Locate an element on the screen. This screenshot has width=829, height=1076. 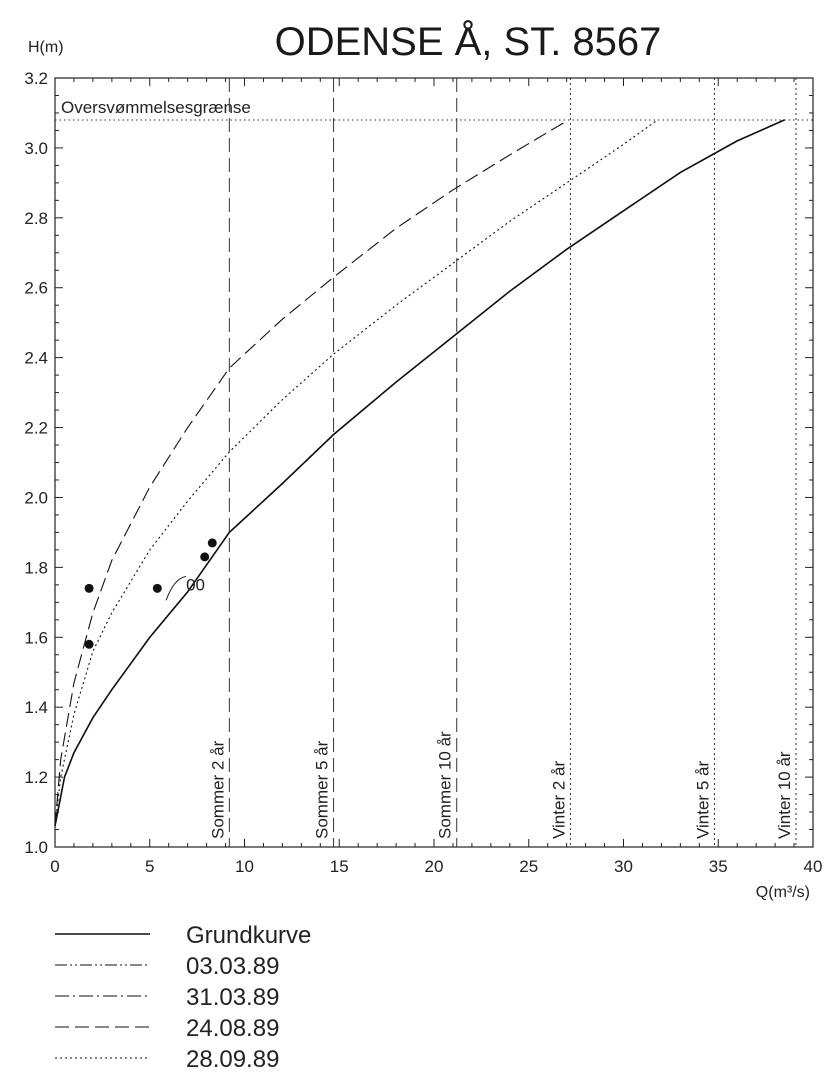
legend-label: 31.03.89 is located at coordinates (232, 997).